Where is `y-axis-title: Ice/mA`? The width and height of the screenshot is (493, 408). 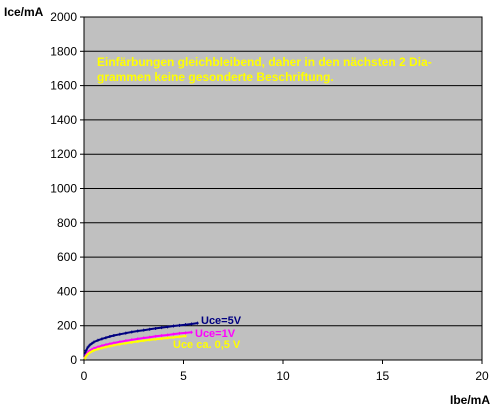
y-axis-title: Ice/mA is located at coordinates (24, 12).